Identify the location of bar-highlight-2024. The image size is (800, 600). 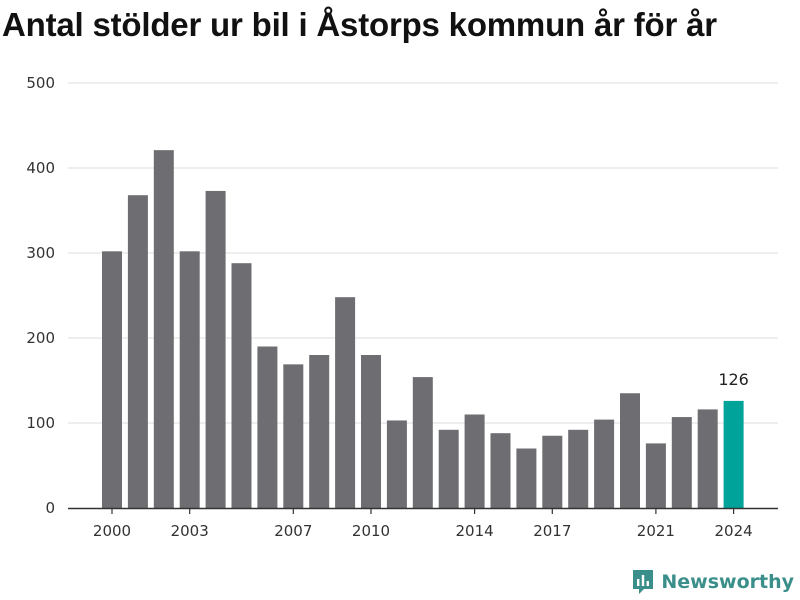
(733, 454).